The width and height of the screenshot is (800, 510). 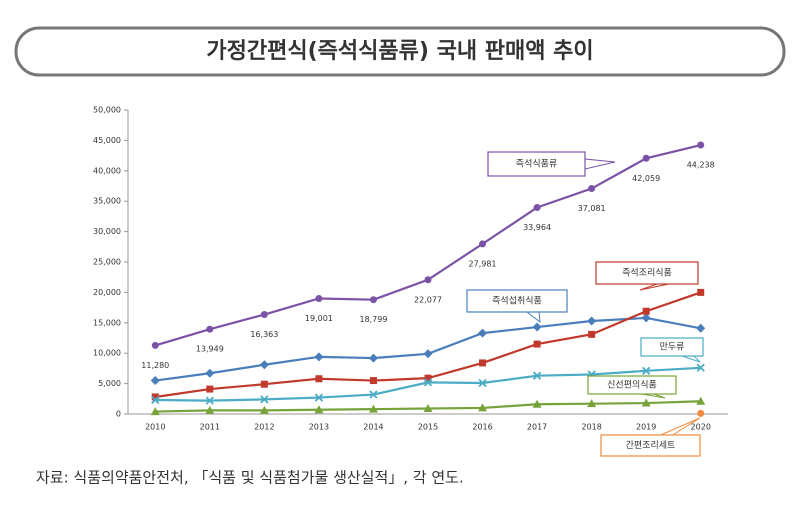 I want to click on data-label: 33,964, so click(x=537, y=227).